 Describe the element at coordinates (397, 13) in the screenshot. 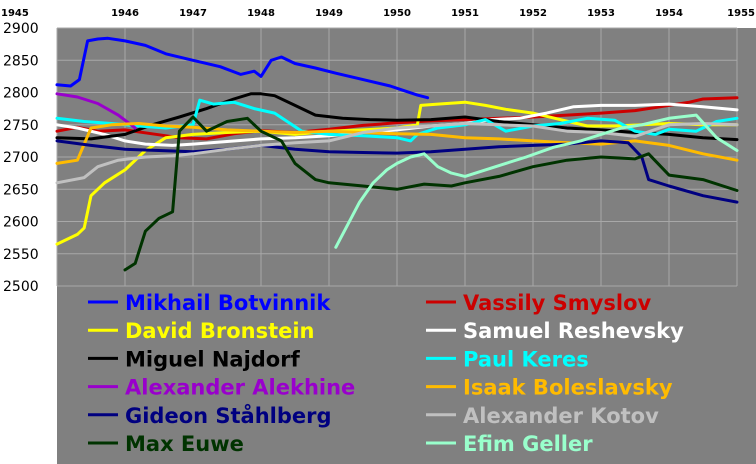

I see `x-tick-label: 1950` at that location.